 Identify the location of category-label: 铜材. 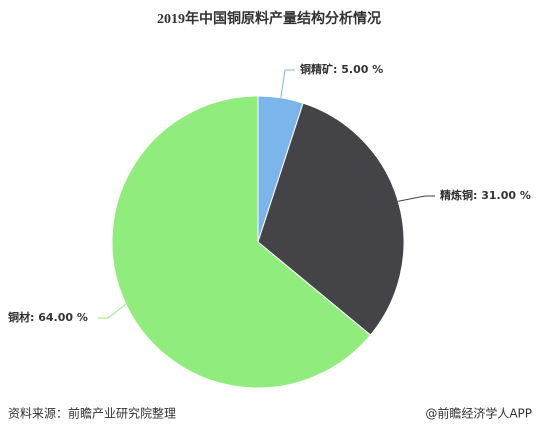
(18, 317).